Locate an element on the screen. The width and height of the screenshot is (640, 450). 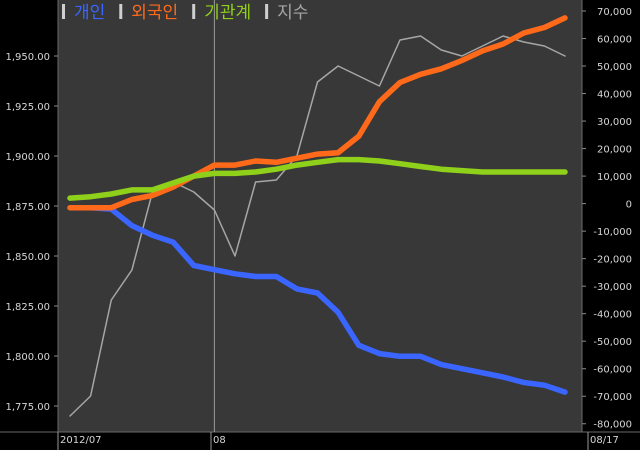
series-line-institution is located at coordinates (317, 178).